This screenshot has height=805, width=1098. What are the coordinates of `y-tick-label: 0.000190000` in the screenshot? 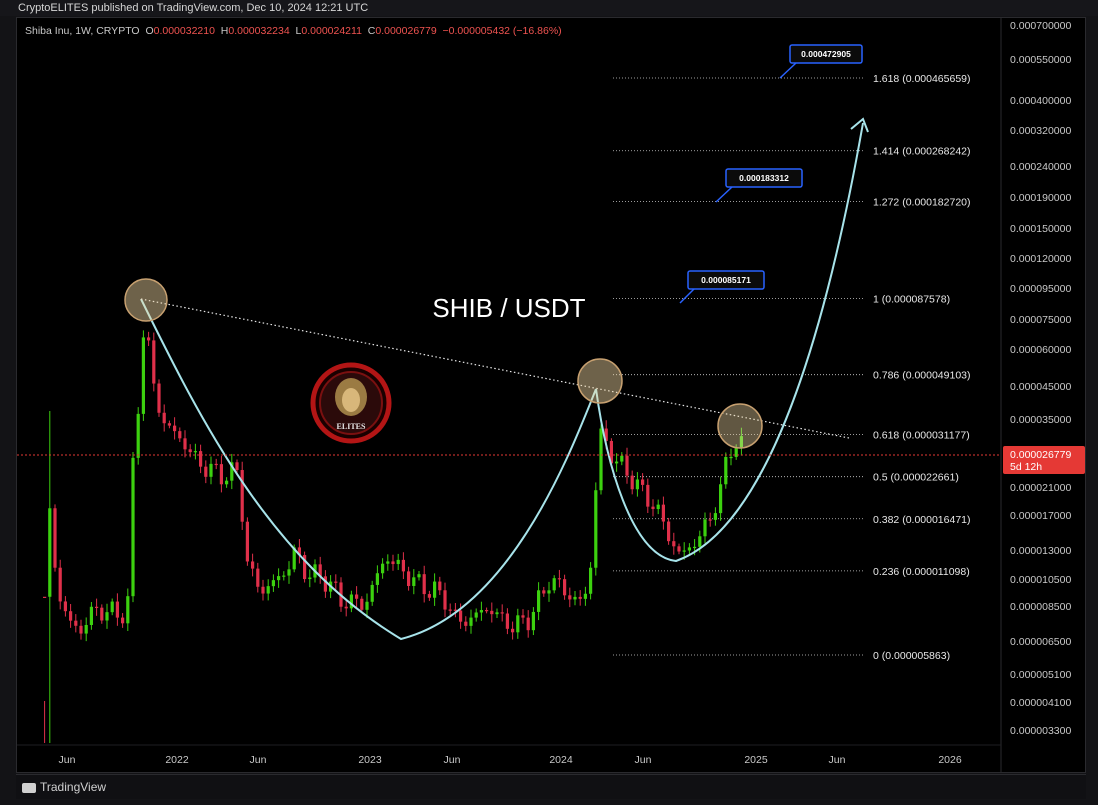 It's located at (1040, 198).